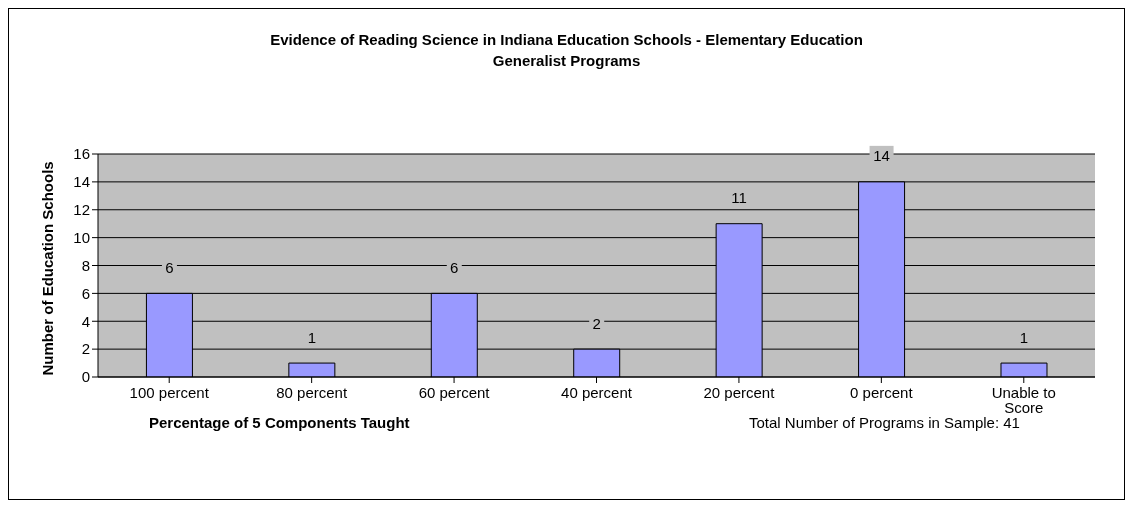 Image resolution: width=1133 pixels, height=508 pixels. Describe the element at coordinates (882, 392) in the screenshot. I see `x-tick-label: 0 percent` at that location.